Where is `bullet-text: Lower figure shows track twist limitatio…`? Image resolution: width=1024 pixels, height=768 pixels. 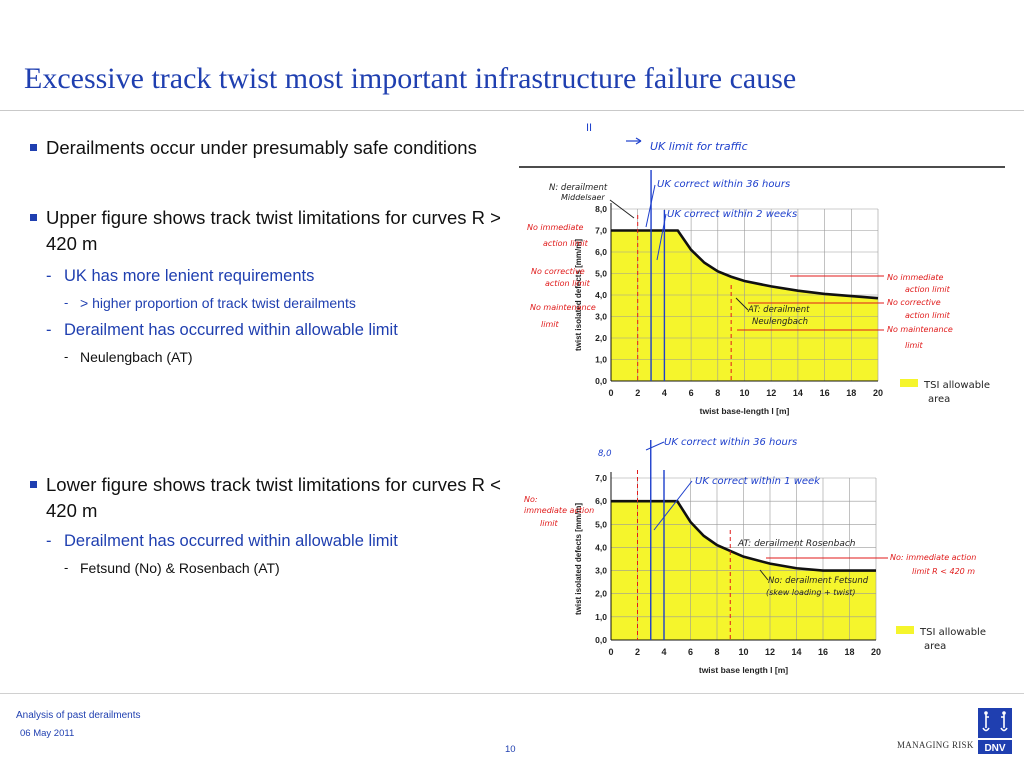
bullet-text: Lower figure shows track twist limitatio… is located at coordinates (273, 497).